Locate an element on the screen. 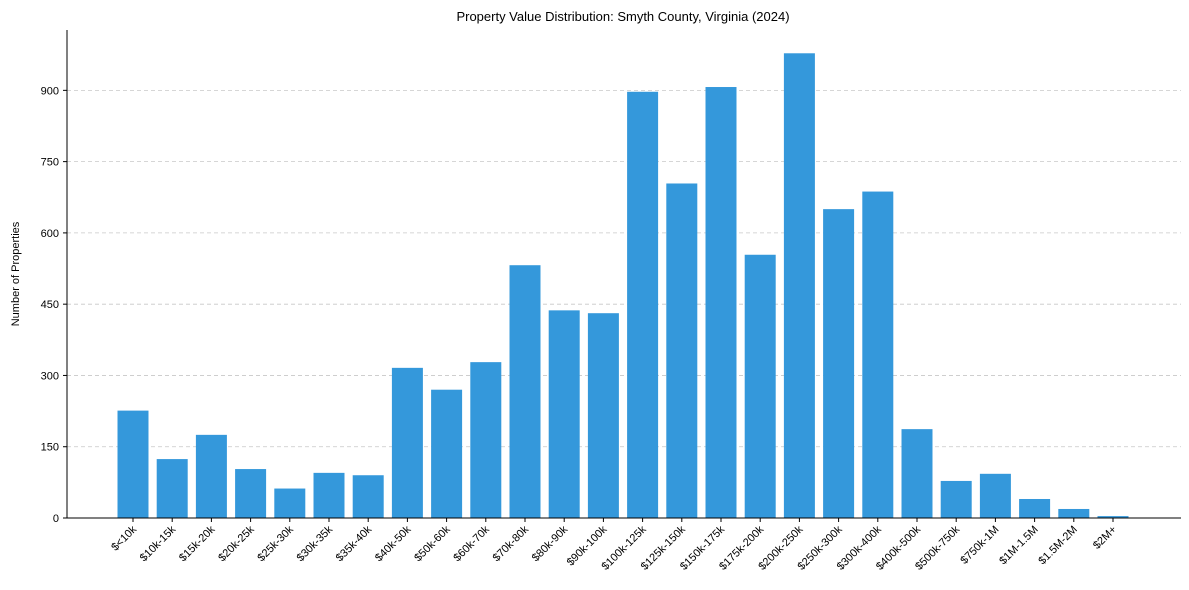  y-axis-label: Number of Properties is located at coordinates (16, 273).